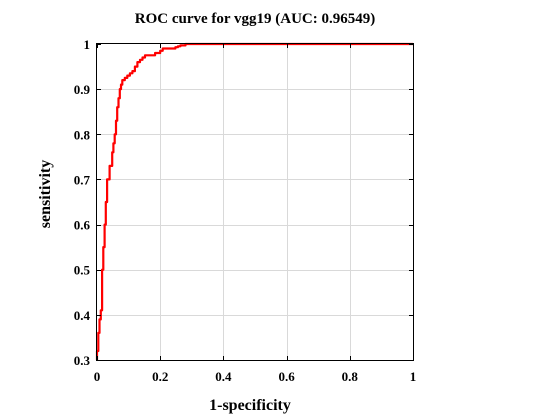 Image resolution: width=560 pixels, height=420 pixels. I want to click on x-tick-label: 0.2, so click(160, 376).